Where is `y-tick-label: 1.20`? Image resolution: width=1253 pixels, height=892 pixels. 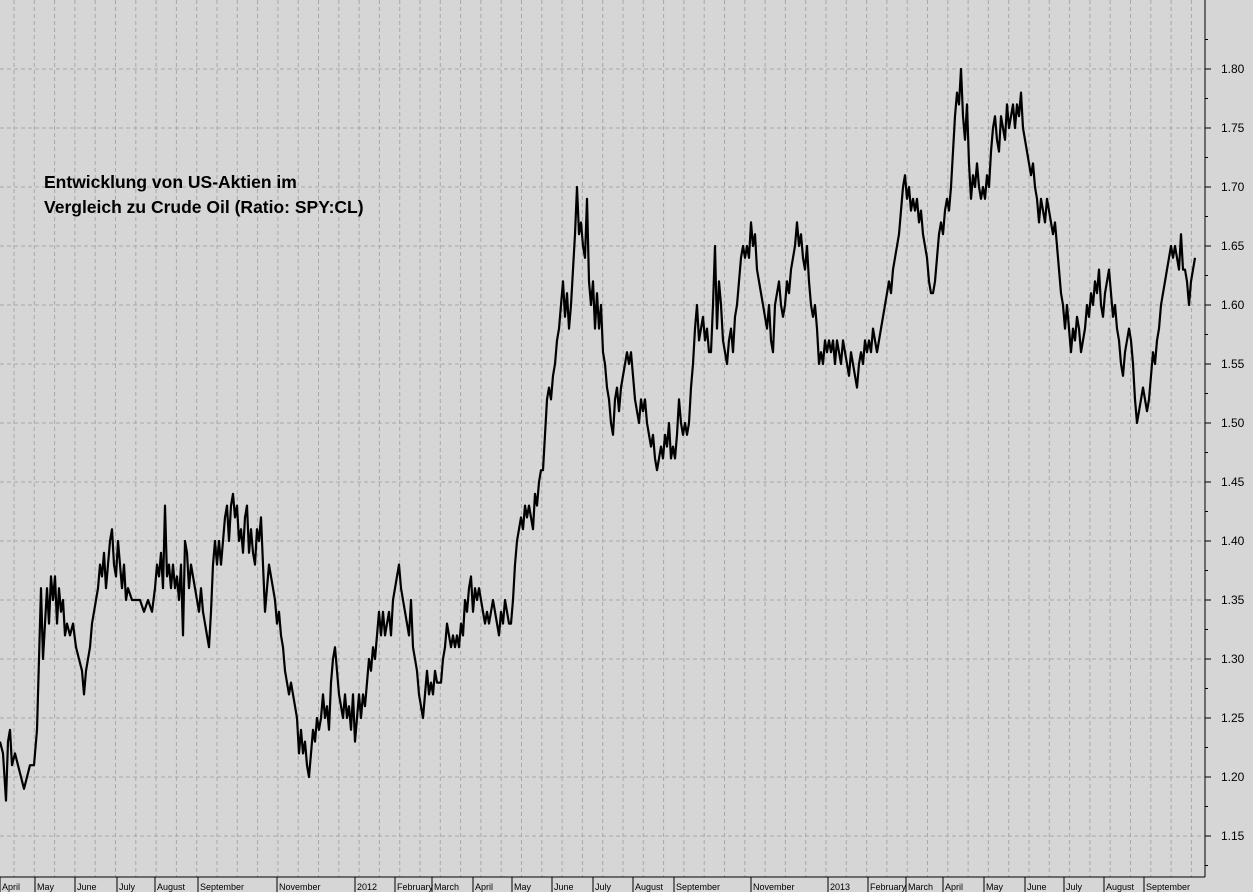
y-tick-label: 1.20 is located at coordinates (1233, 777).